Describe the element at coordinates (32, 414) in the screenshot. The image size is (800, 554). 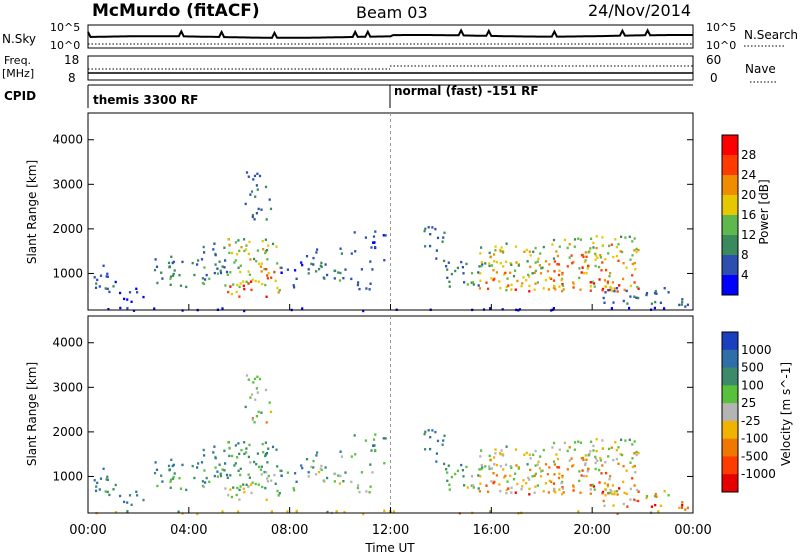
I see `velocity-y-axis-label: Slant Range [km]` at that location.